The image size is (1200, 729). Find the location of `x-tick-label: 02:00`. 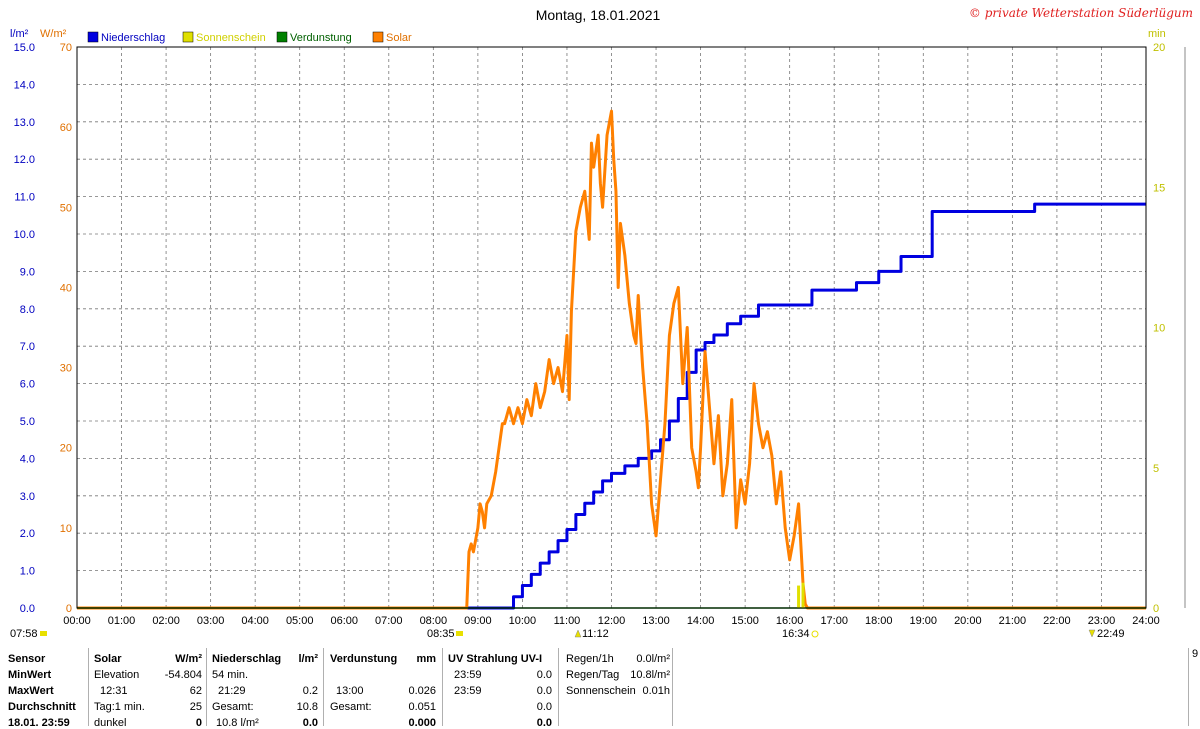

x-tick-label: 02:00 is located at coordinates (166, 621).